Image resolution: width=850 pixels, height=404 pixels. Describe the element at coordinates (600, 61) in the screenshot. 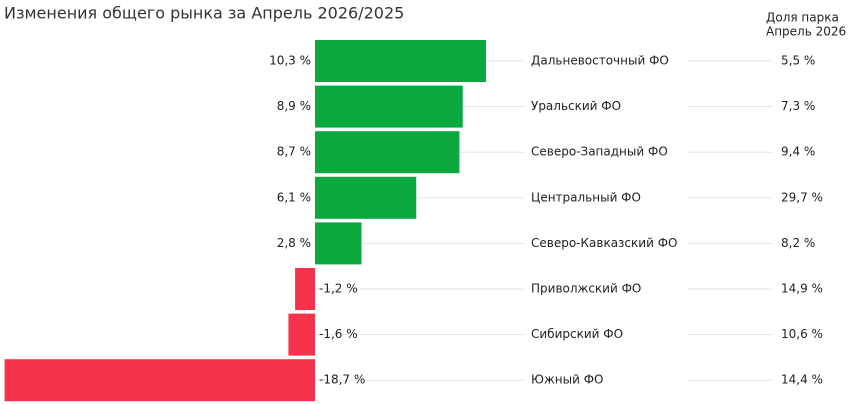

I see `category-label: Дальневосточный ФО` at that location.